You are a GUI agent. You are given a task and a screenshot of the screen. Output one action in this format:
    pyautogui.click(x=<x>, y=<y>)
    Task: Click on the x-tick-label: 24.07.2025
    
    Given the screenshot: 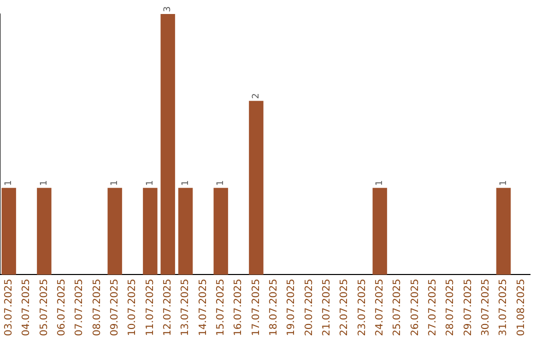 What is the action you would take?
    pyautogui.click(x=380, y=307)
    